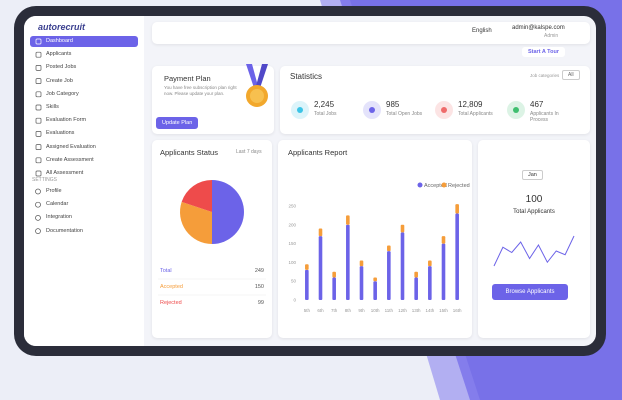 The width and height of the screenshot is (622, 400). Describe the element at coordinates (66, 120) in the screenshot. I see `menu-item: Evaluation Form` at that location.